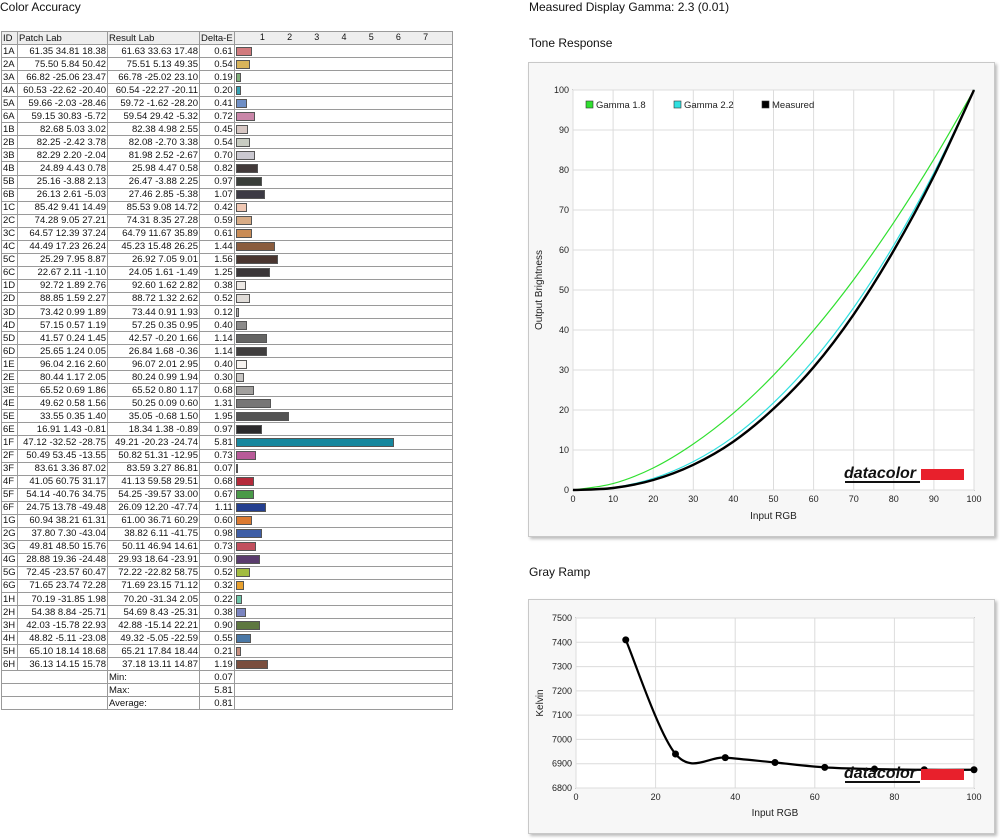  Describe the element at coordinates (62, 259) in the screenshot. I see `row-patch-lab: 25.29 7.95 8.87` at that location.